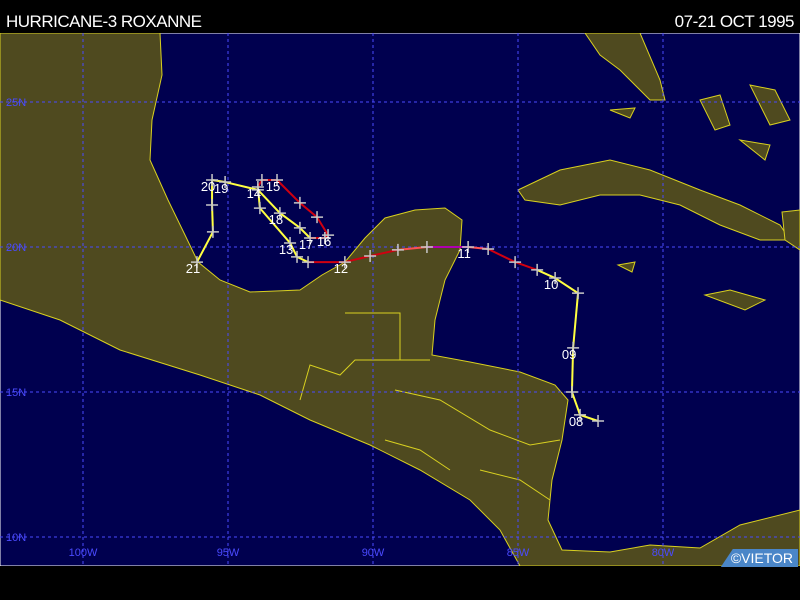  I want to click on lat-label: 10N, so click(16, 538).